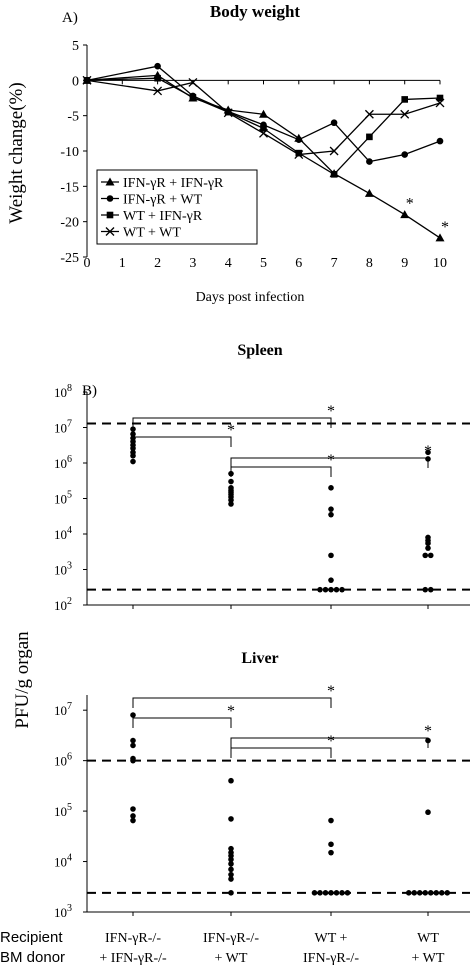 This screenshot has width=475, height=973. What do you see at coordinates (177, 207) in the screenshot?
I see `legend-box` at bounding box center [177, 207].